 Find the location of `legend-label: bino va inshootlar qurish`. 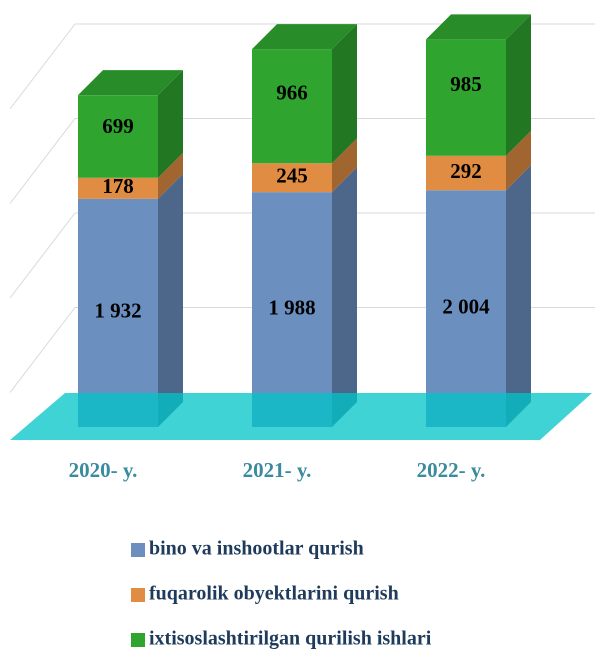

legend-label: bino va inshootlar qurish is located at coordinates (256, 549).